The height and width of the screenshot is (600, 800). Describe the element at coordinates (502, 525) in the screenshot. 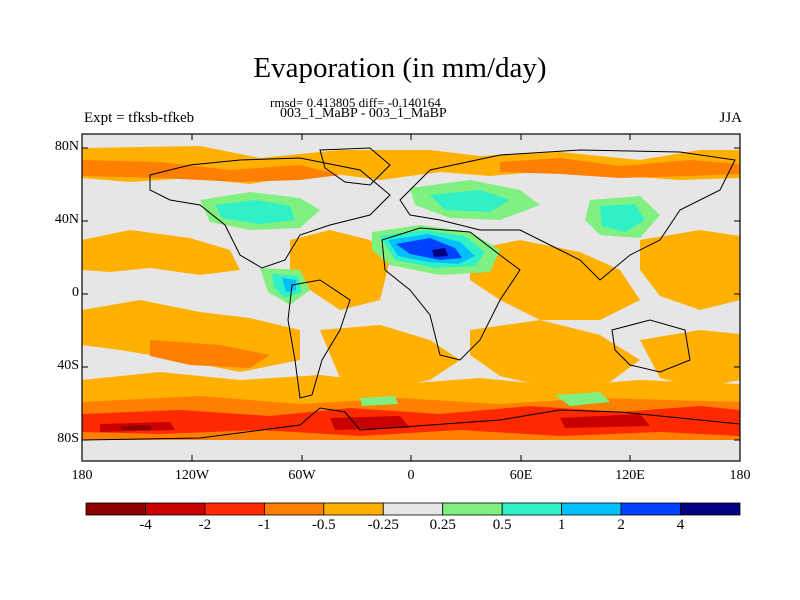

I see `colorbar-label: 0.5` at that location.